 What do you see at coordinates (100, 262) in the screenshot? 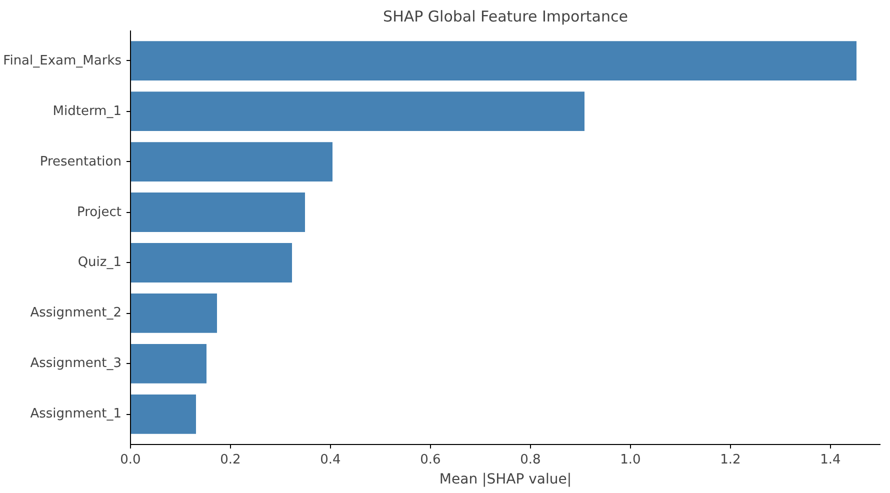
I see `y-tick-label: Quiz_1` at bounding box center [100, 262].